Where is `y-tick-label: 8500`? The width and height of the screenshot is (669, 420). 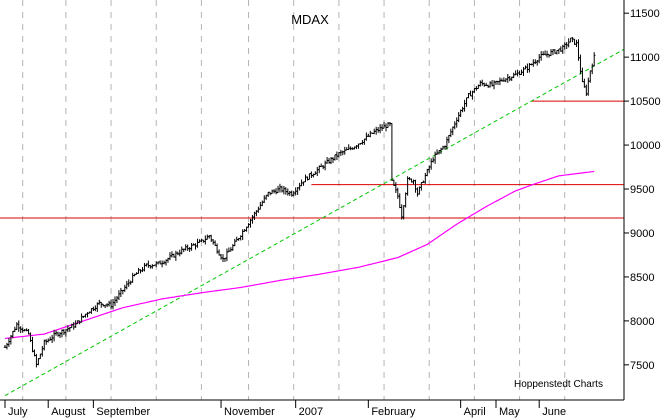
y-tick-label: 8500 is located at coordinates (642, 278).